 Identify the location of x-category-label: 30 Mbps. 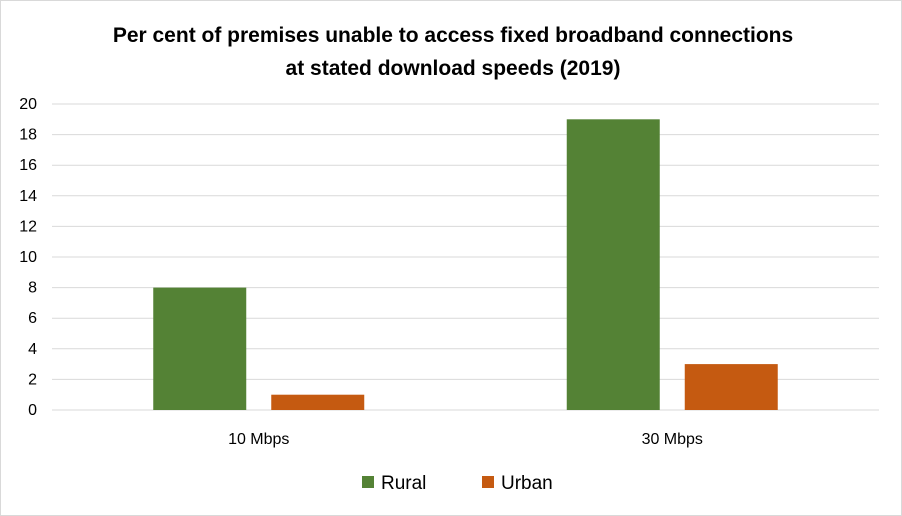
(672, 439).